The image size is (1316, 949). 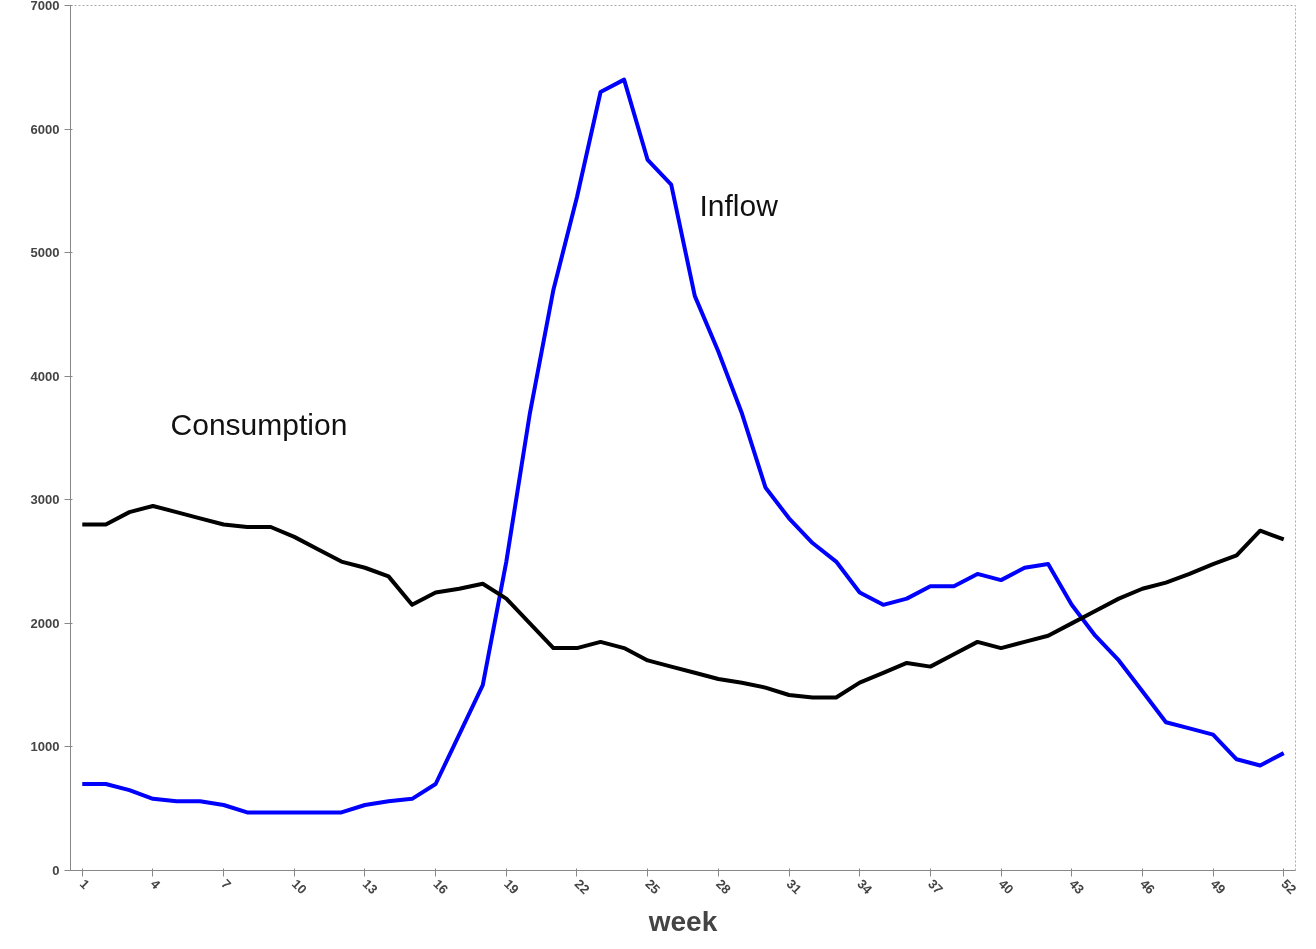 I want to click on y-tick-label: 0, so click(x=56, y=870).